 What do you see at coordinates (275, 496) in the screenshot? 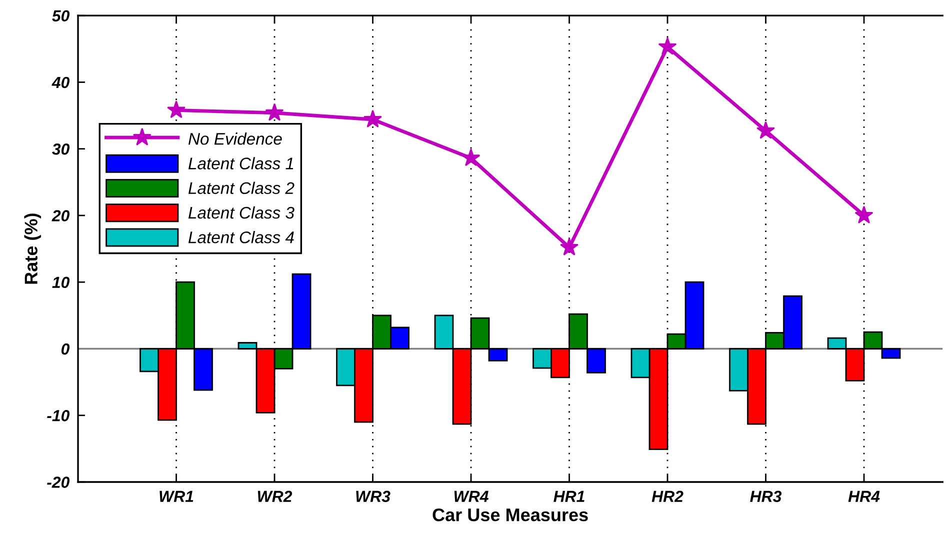
I see `x-tick-label: WR2` at bounding box center [275, 496].